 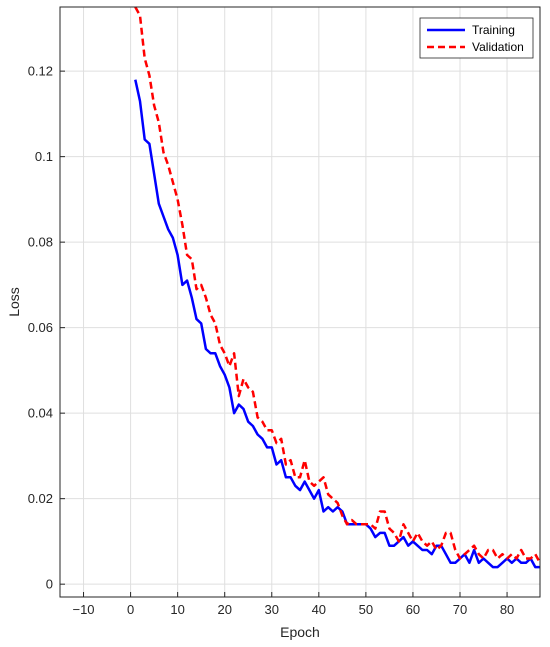 I want to click on x-tick-label: 20, so click(x=224, y=609).